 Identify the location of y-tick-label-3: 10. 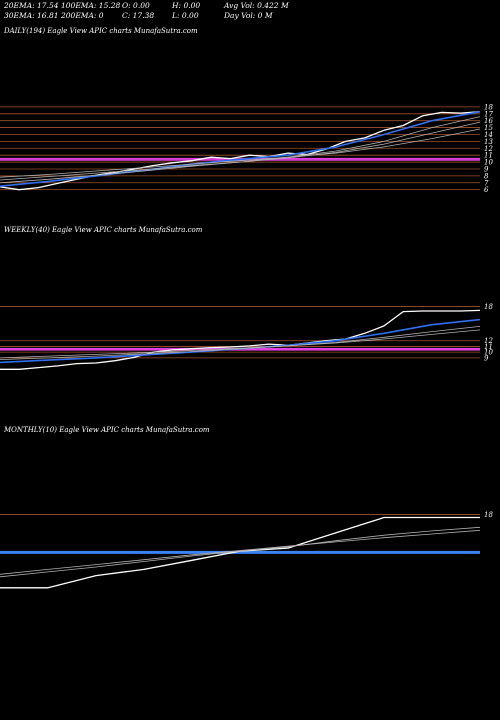
(488, 353).